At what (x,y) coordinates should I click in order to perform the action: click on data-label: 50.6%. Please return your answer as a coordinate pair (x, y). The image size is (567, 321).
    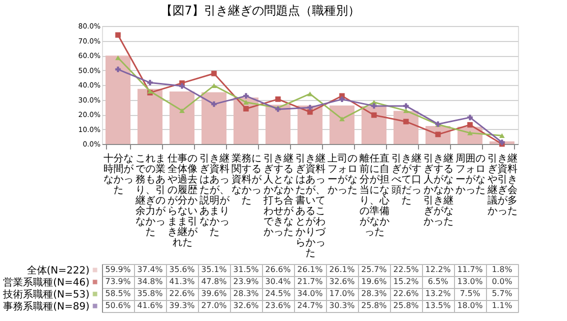
    Looking at the image, I should click on (118, 305).